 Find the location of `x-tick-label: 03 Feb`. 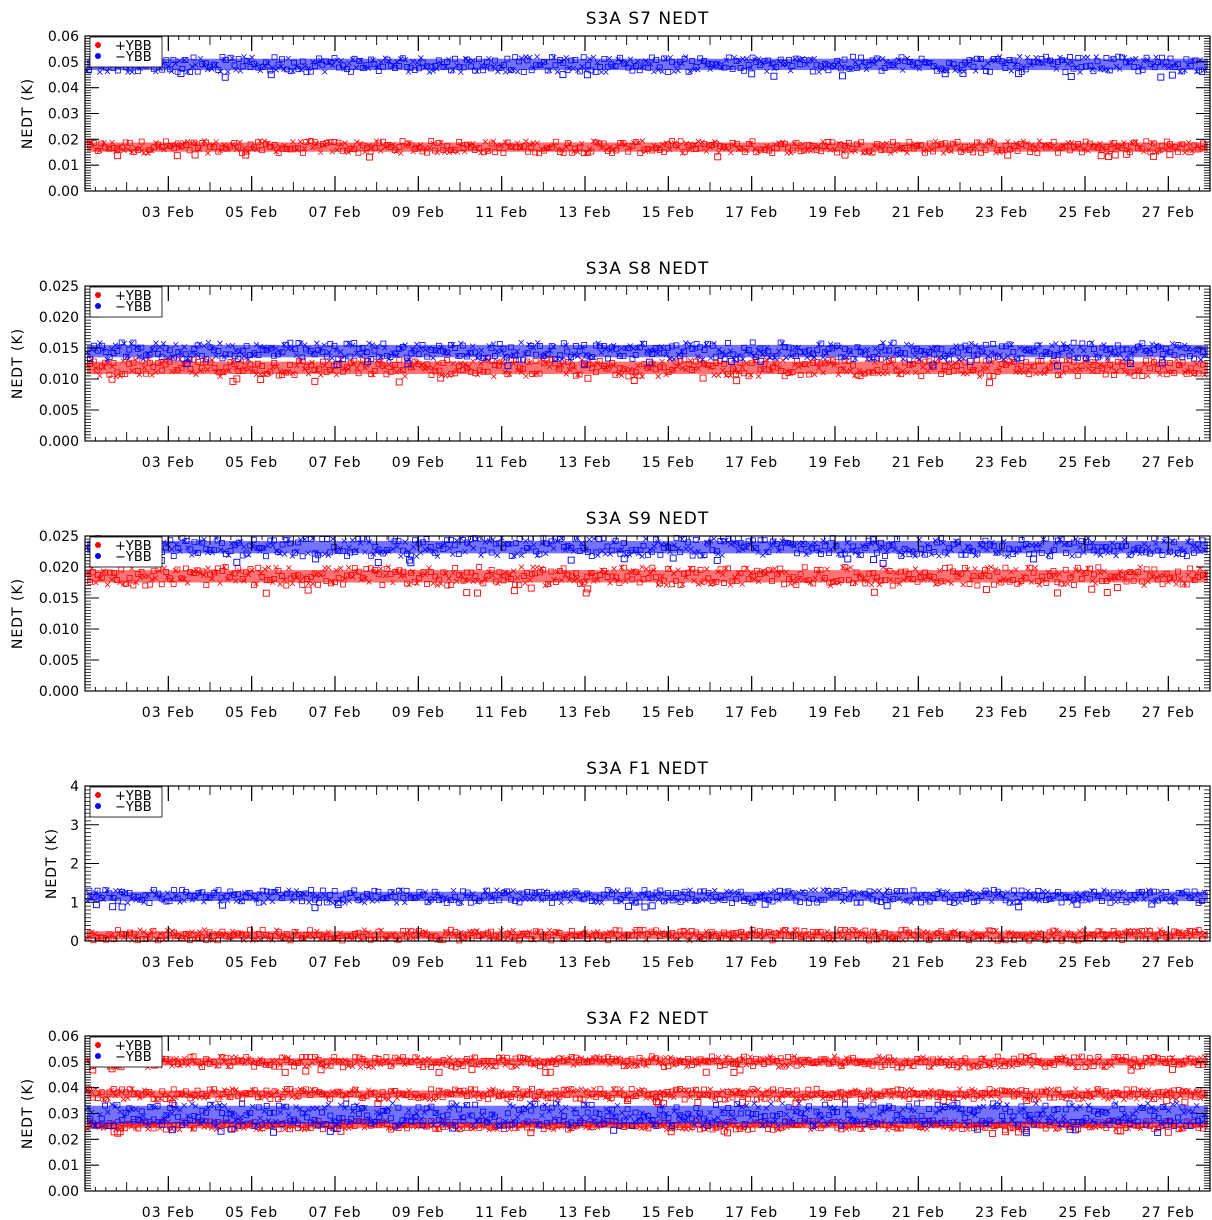

x-tick-label: 03 Feb is located at coordinates (168, 713).